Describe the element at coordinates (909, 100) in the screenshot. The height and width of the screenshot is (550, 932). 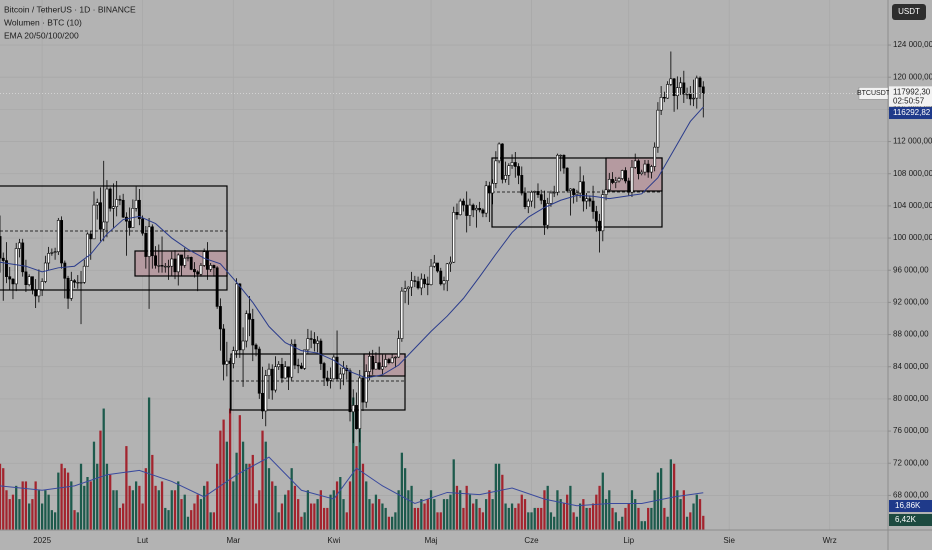
I see `countdown-label: 02:50:57` at that location.